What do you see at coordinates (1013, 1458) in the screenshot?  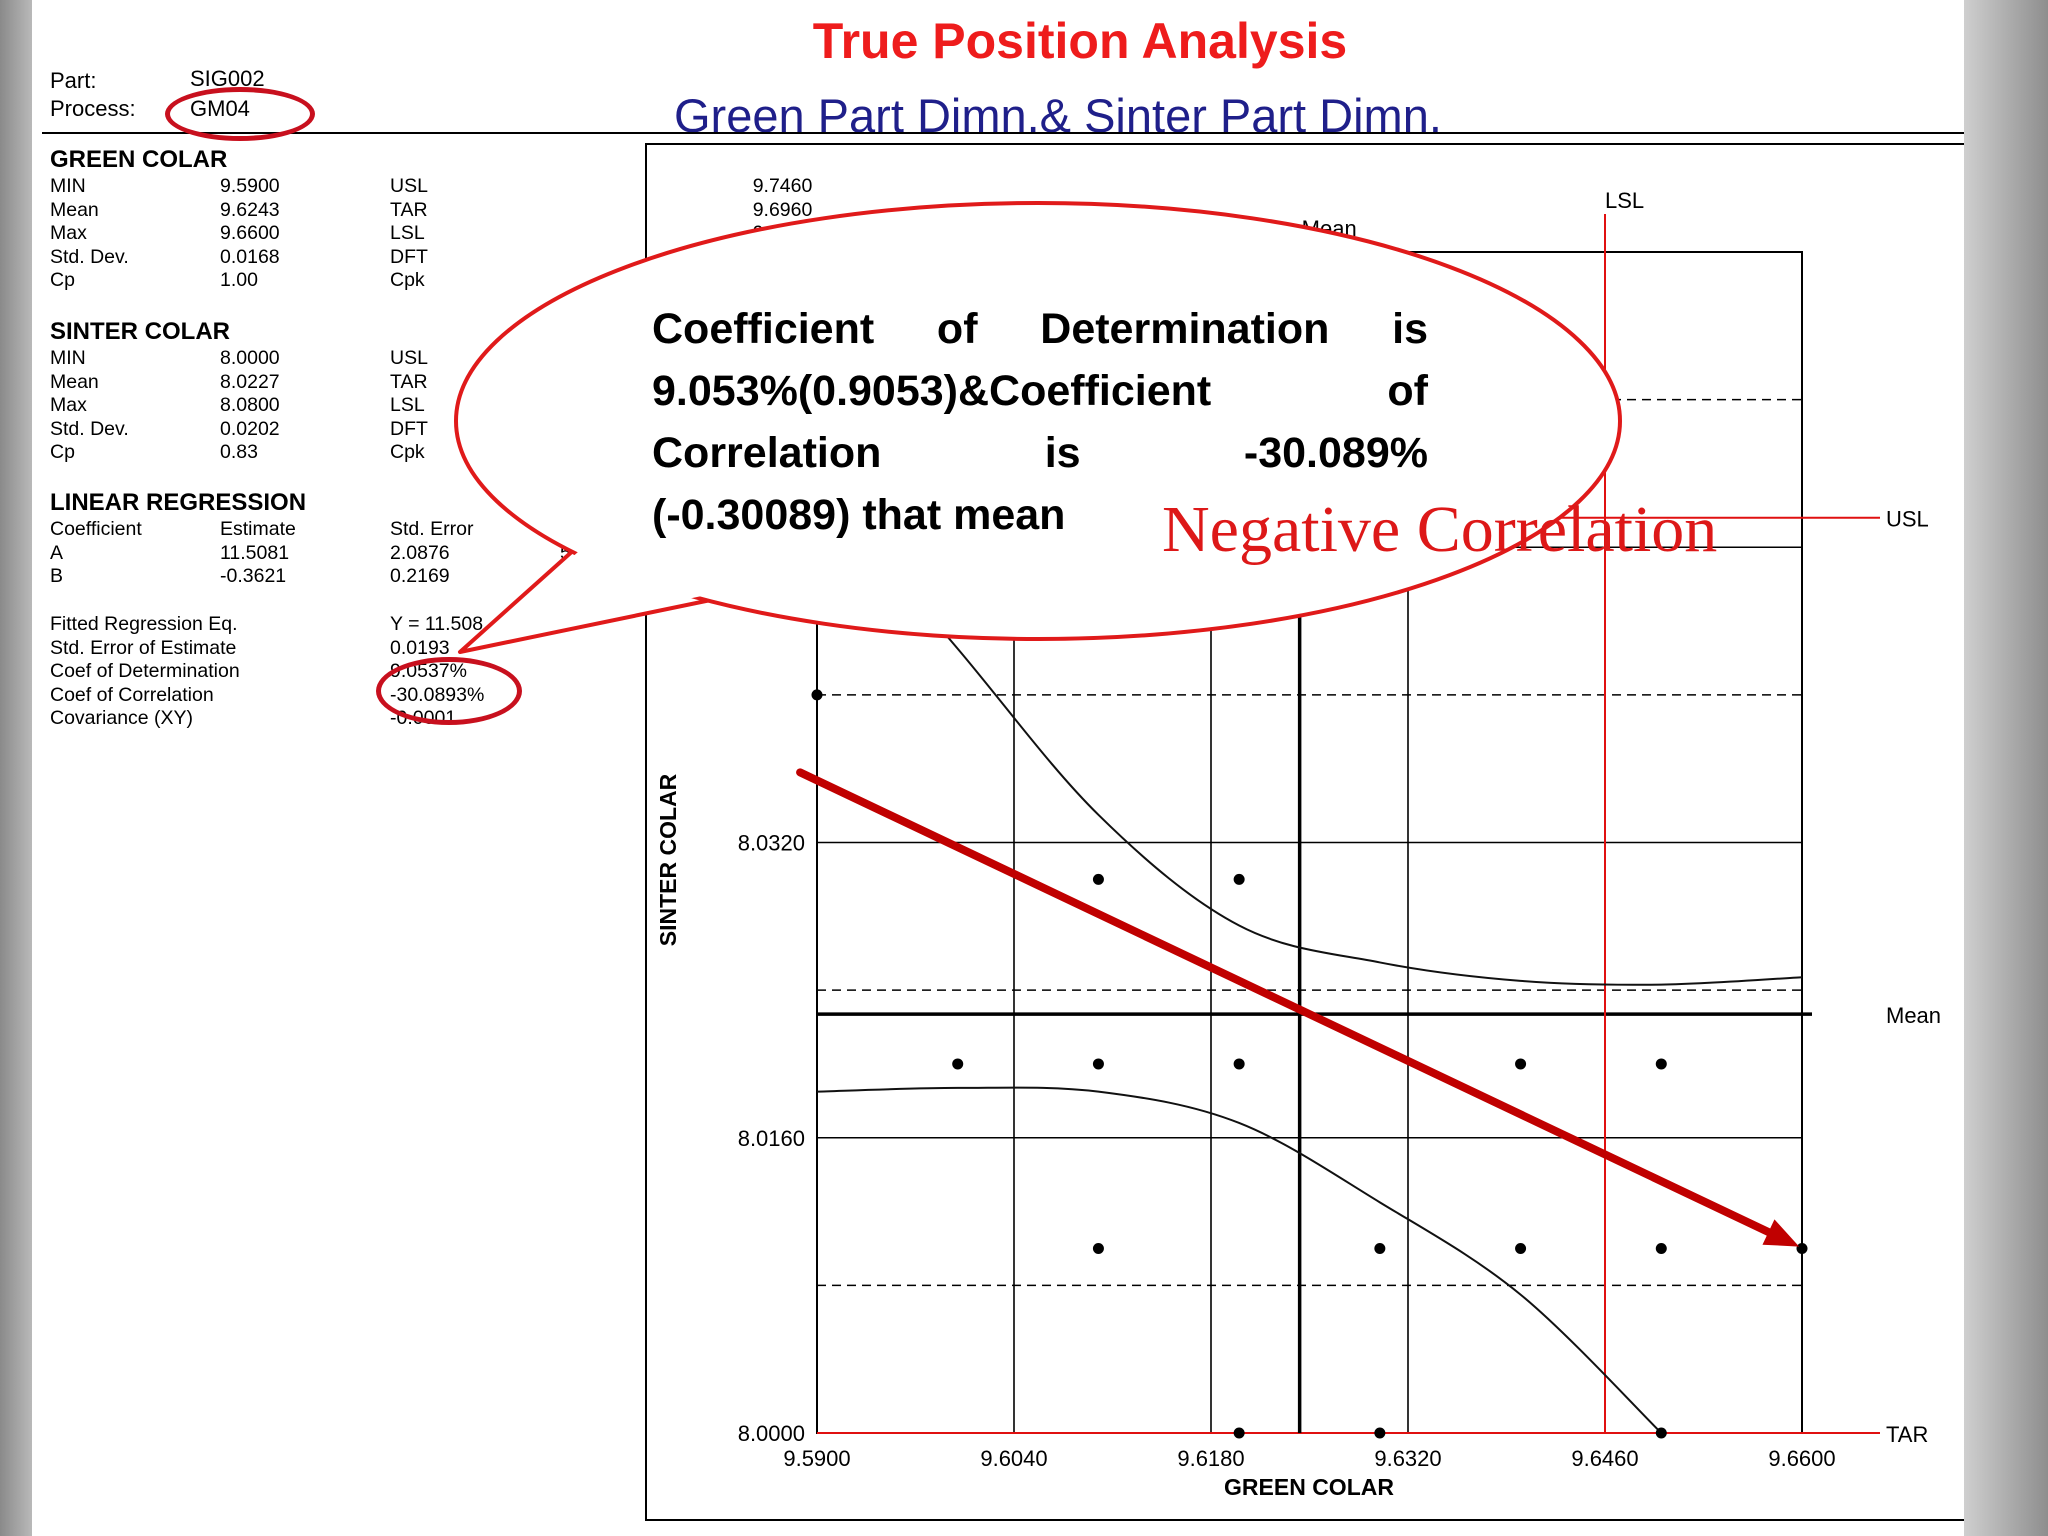 I see `x-tick-label: 9.6040` at bounding box center [1013, 1458].